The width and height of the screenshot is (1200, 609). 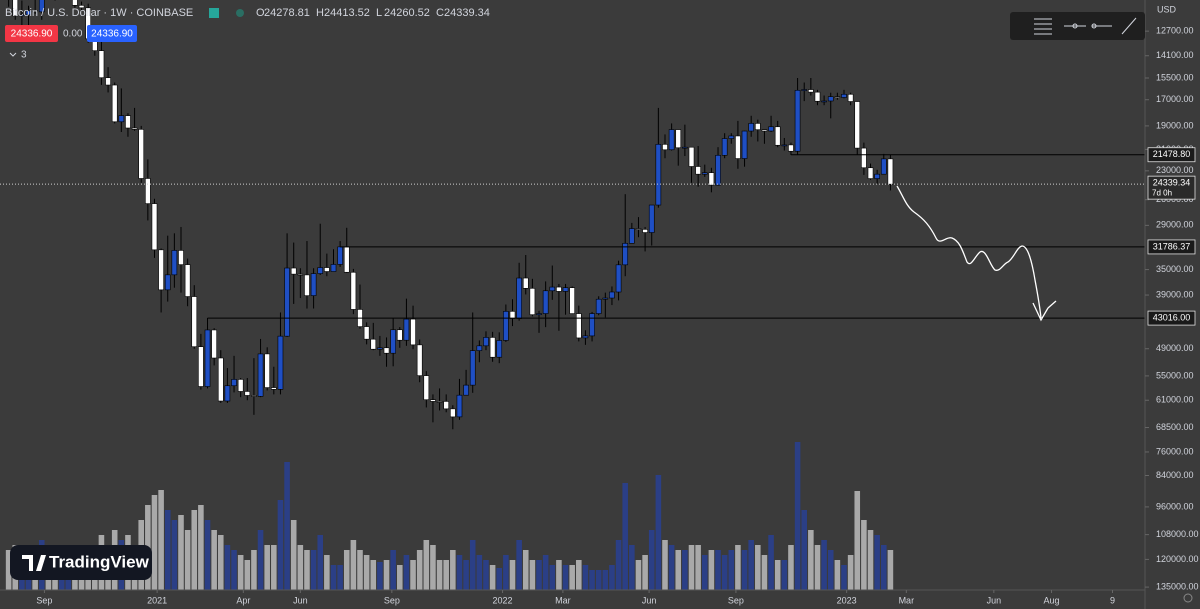 I want to click on ohlc-key: C, so click(x=440, y=13).